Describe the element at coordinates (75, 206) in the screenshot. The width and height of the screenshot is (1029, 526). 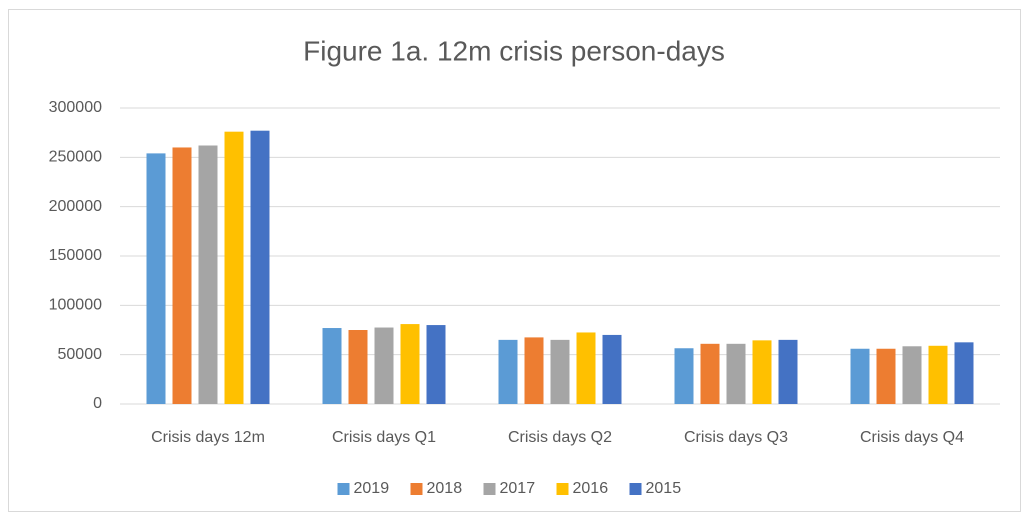
I see `y-tick-label: 200000` at that location.